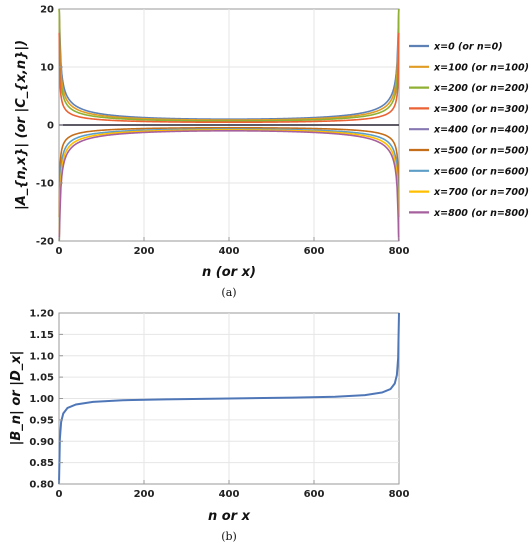 The width and height of the screenshot is (532, 550). Describe the element at coordinates (481, 171) in the screenshot. I see `legend-label: x=600 (or n=600)` at that location.